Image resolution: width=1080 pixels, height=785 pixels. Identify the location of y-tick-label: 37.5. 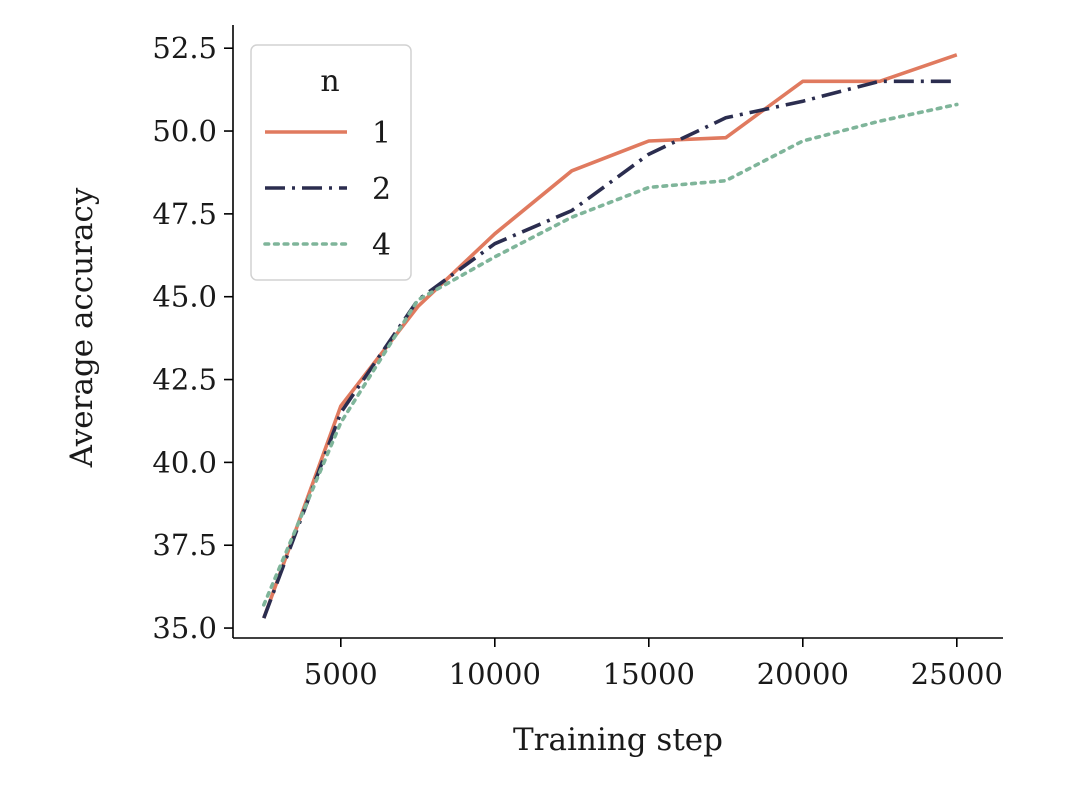
(184, 545).